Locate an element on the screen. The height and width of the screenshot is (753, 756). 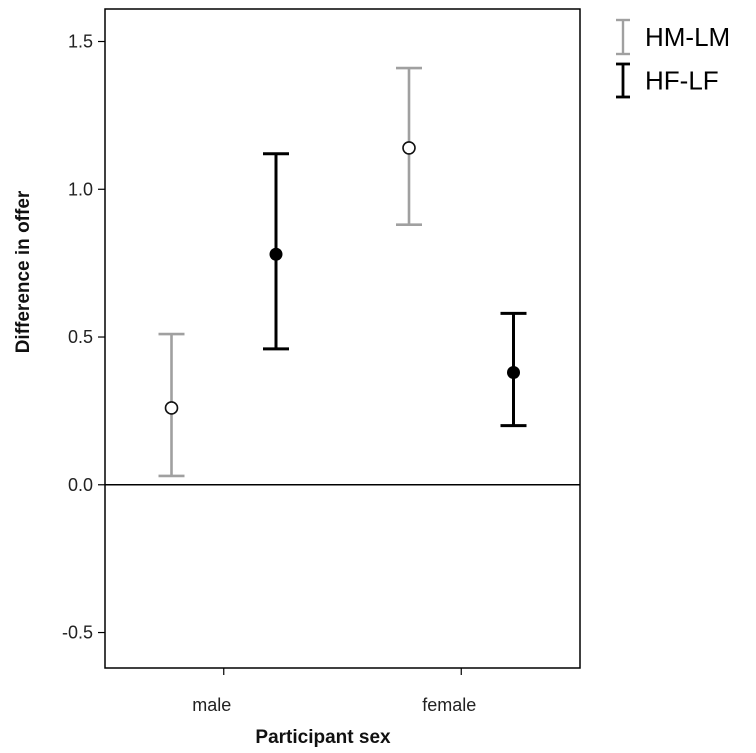
y-axis-title: Difference in offer is located at coordinates (23, 271).